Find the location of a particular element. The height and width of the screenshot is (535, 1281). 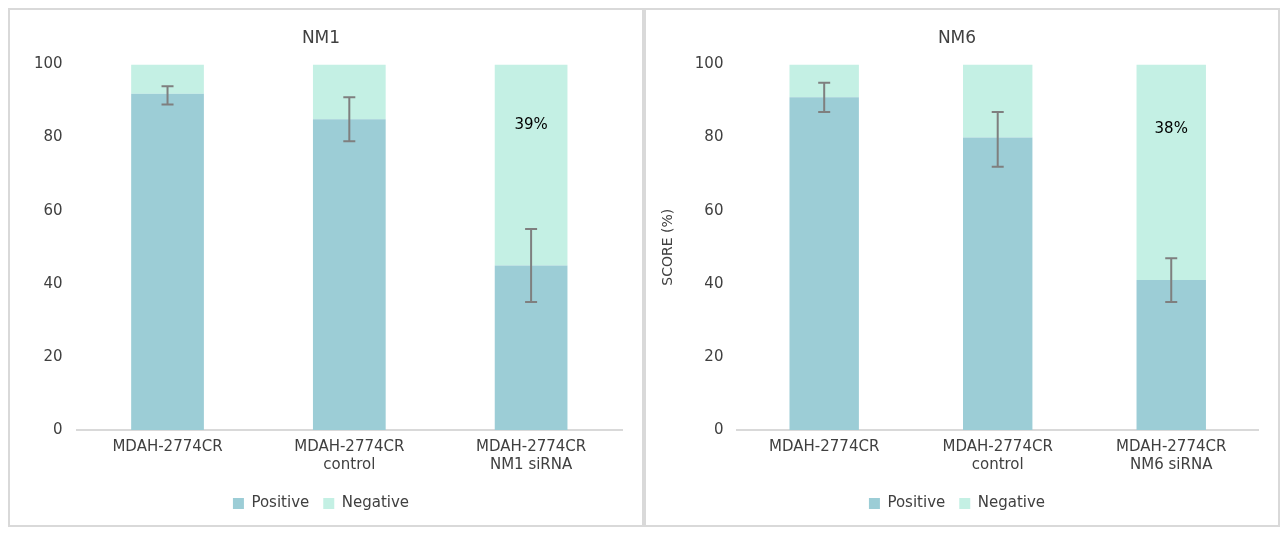

annotation: 38% is located at coordinates (1171, 128).